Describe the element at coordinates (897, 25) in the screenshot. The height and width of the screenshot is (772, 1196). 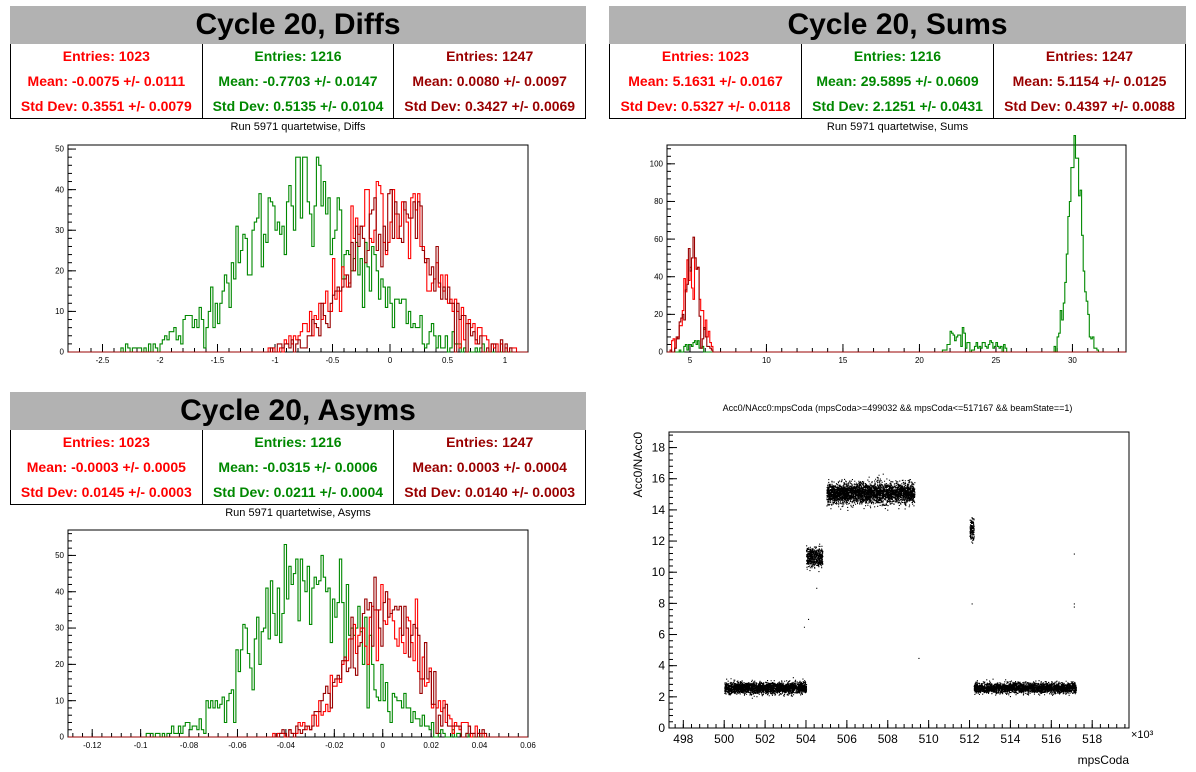
I see `sums-title: Cycle 20, Sums` at that location.